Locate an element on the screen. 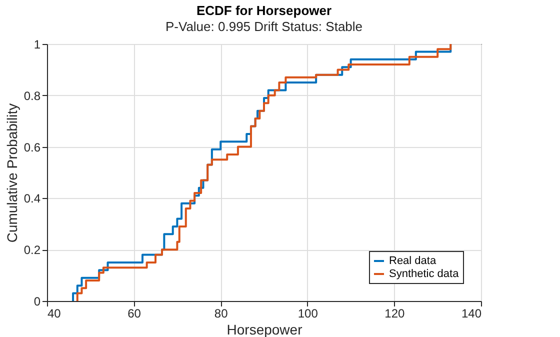  y-tick-label: 0.8 is located at coordinates (32, 95).